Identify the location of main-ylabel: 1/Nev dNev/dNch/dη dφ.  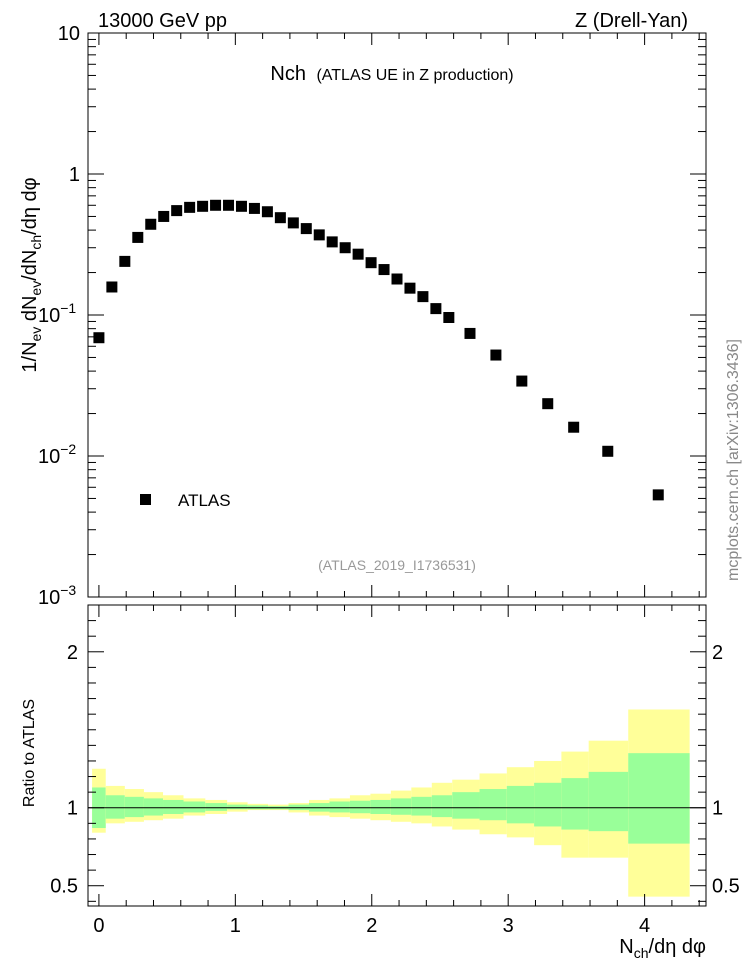
(31, 274).